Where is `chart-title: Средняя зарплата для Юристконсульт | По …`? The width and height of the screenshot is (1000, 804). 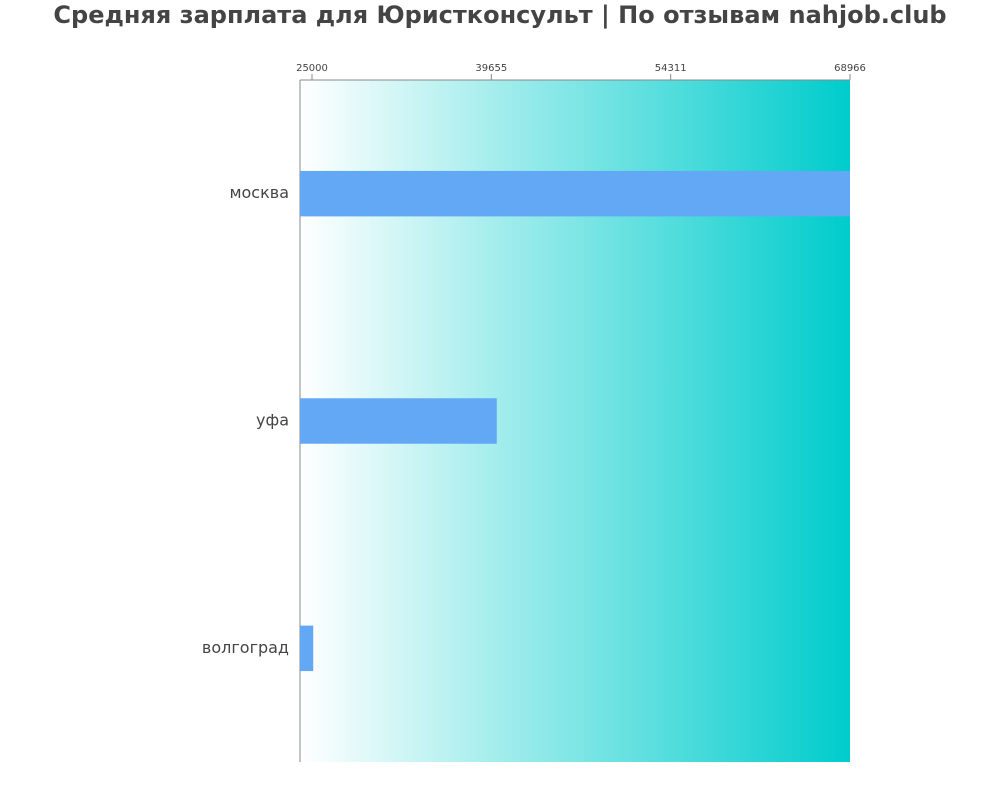 chart-title: Средняя зарплата для Юристконсульт | По … is located at coordinates (499, 15).